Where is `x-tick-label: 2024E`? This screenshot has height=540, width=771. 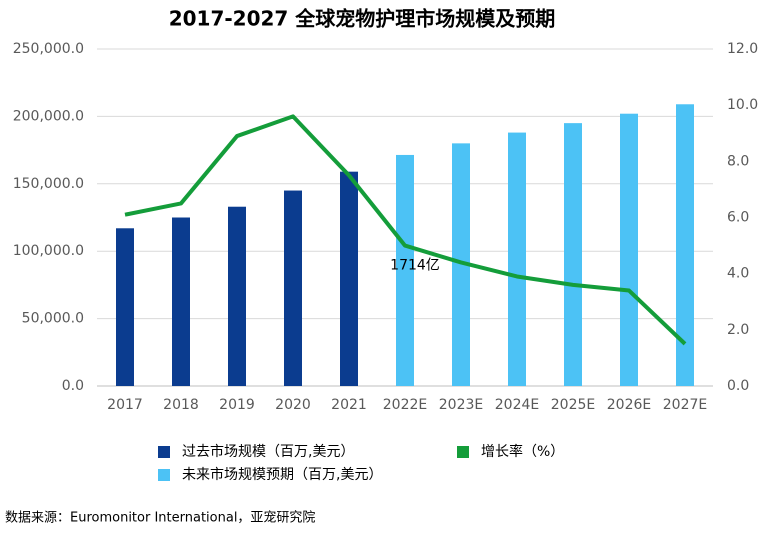 x-tick-label: 2024E is located at coordinates (517, 405).